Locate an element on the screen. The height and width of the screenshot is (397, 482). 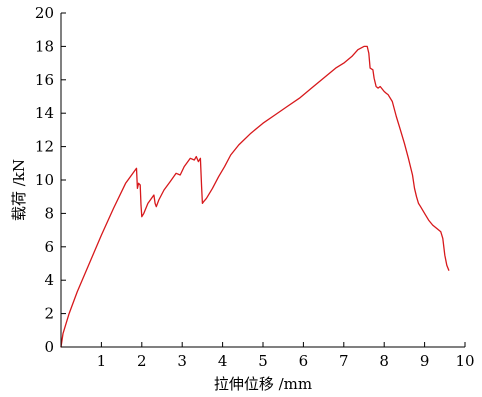
x-tick-label: 5 is located at coordinates (263, 361).